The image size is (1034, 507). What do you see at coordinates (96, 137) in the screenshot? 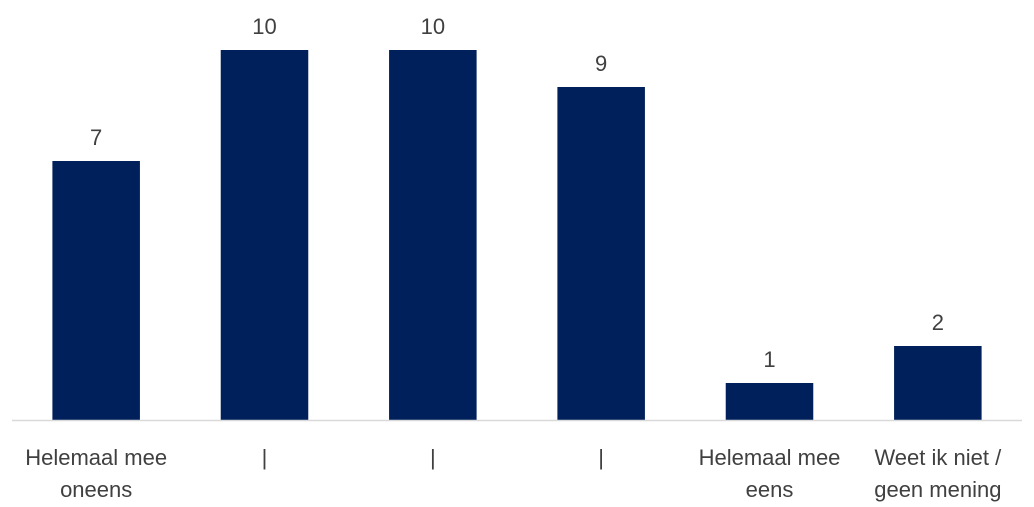
I see `bar-value-label: 7` at bounding box center [96, 137].